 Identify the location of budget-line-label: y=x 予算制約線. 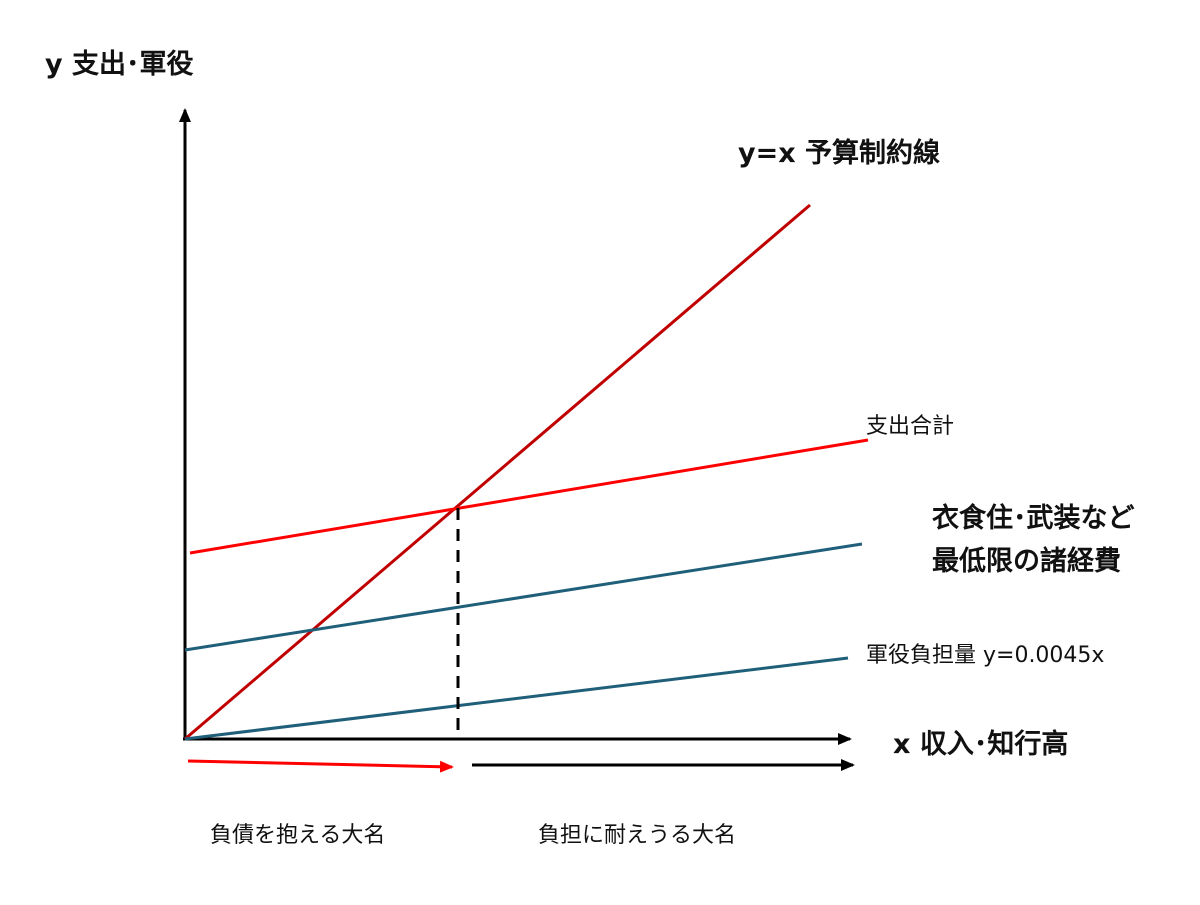
(839, 153).